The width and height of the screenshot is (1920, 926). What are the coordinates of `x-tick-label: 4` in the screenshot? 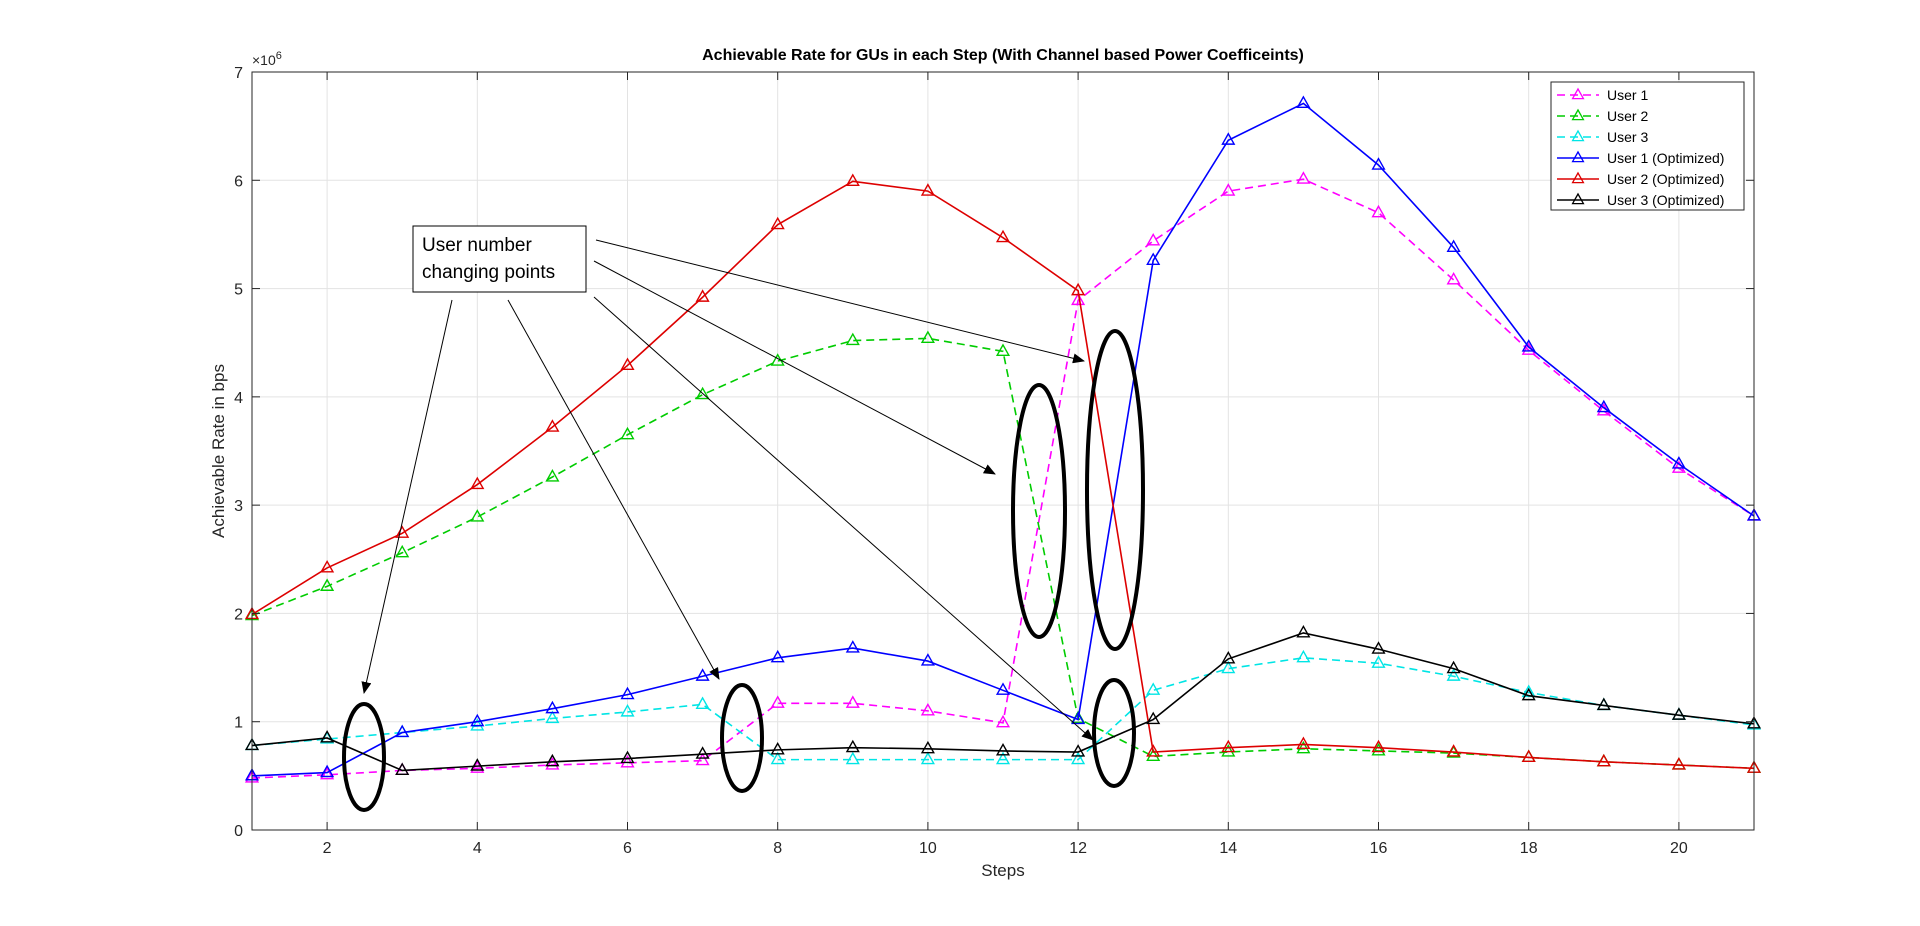 It's located at (477, 848).